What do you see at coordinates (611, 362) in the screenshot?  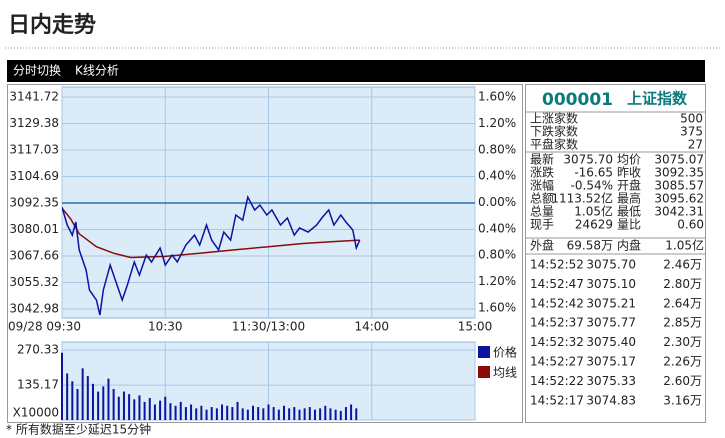 I see `trade-price: 3075.17` at bounding box center [611, 362].